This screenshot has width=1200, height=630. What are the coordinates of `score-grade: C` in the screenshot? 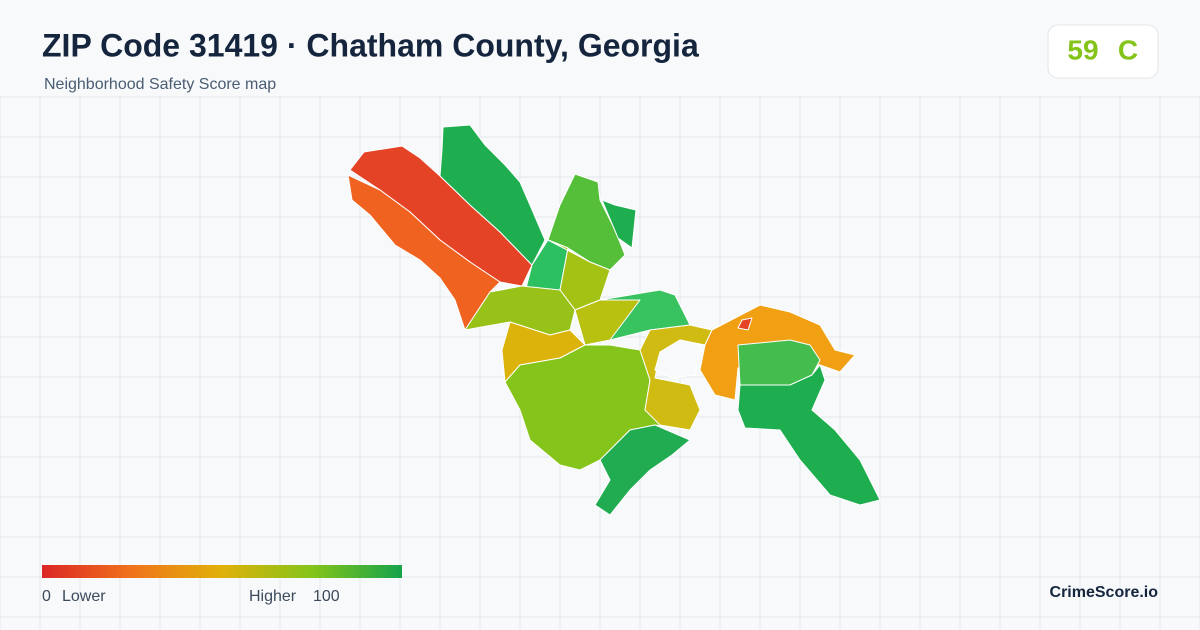 It's located at (1128, 49).